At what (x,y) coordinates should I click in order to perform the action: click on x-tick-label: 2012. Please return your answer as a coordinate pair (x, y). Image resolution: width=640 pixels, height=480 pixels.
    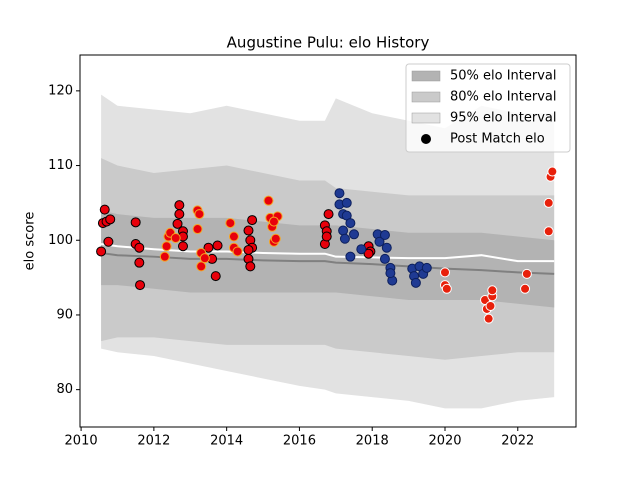
    Looking at the image, I should click on (153, 441).